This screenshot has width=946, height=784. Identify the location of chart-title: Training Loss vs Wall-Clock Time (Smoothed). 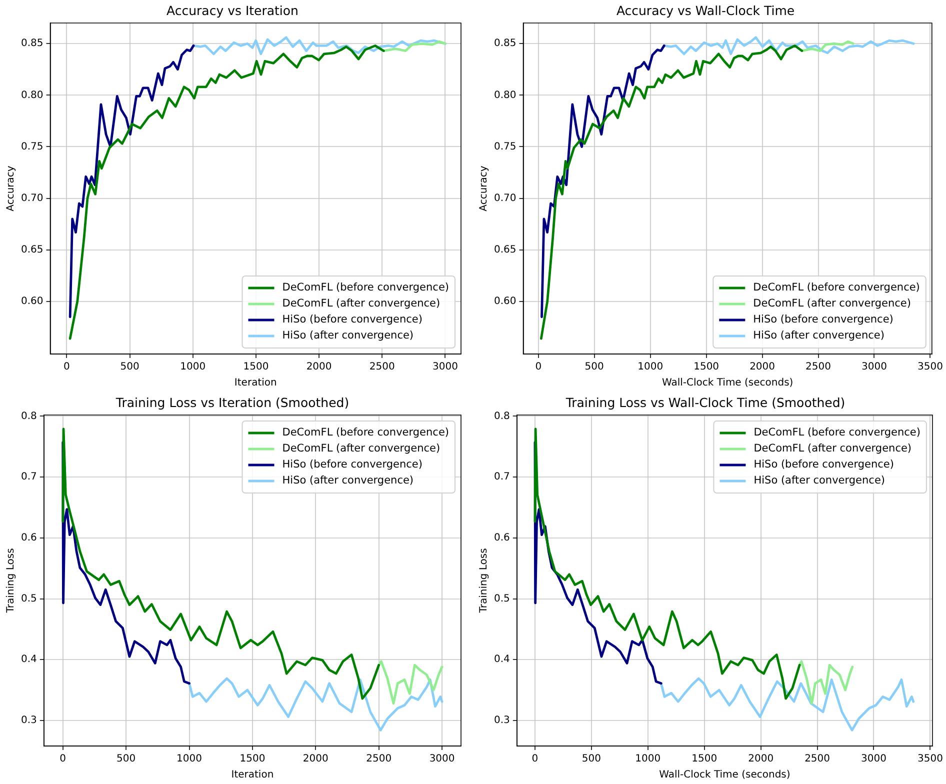
(705, 402).